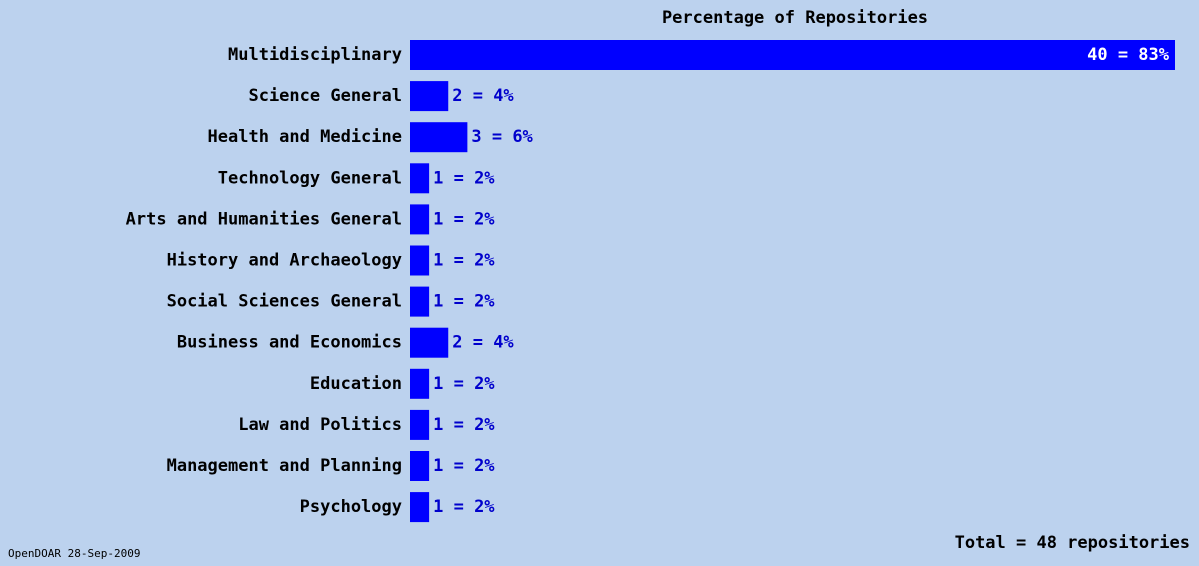 Image resolution: width=1199 pixels, height=566 pixels. Describe the element at coordinates (351, 507) in the screenshot. I see `category-label: Psychology` at that location.